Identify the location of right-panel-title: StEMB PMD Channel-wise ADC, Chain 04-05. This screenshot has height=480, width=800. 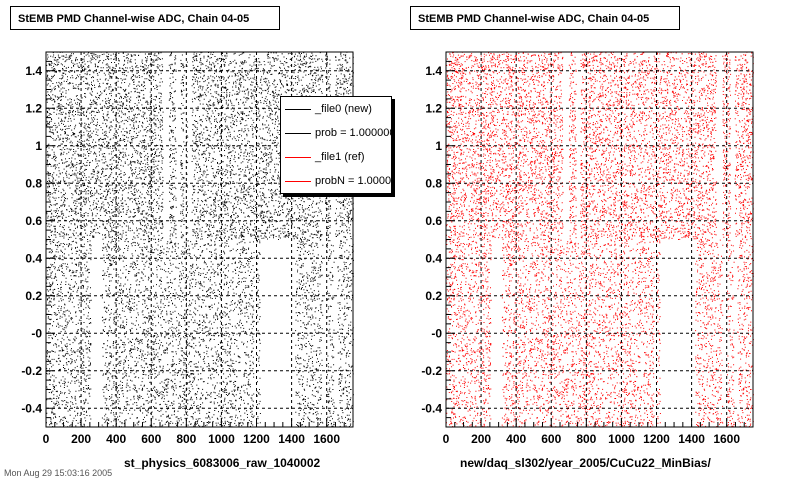
(545, 18).